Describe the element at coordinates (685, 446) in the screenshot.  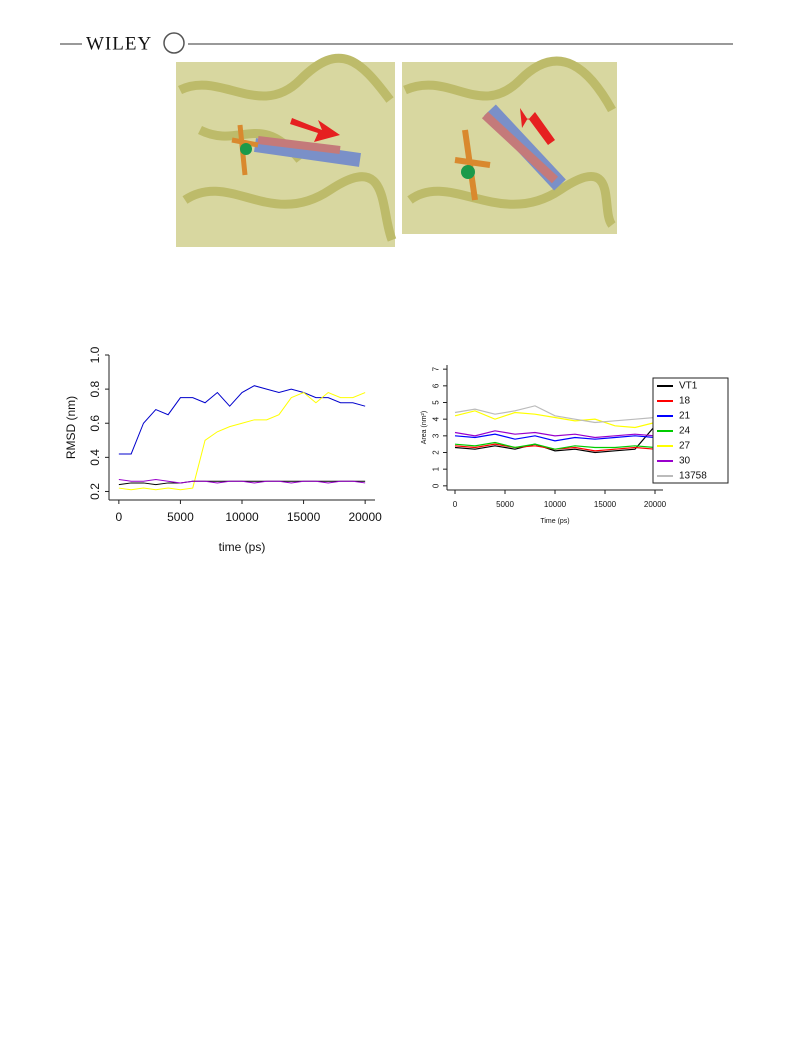
I see `legend-label: 27` at that location.